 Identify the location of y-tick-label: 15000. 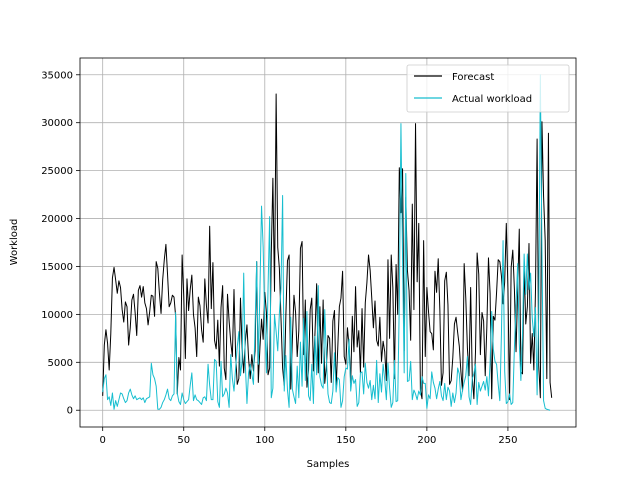
(57, 267).